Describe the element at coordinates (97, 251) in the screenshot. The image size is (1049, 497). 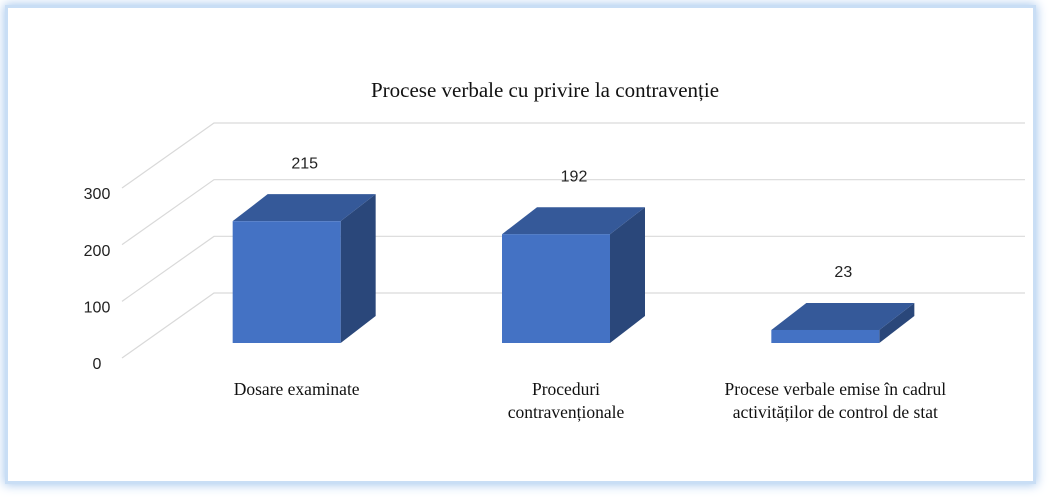
I see `y-tick-label: 200` at that location.